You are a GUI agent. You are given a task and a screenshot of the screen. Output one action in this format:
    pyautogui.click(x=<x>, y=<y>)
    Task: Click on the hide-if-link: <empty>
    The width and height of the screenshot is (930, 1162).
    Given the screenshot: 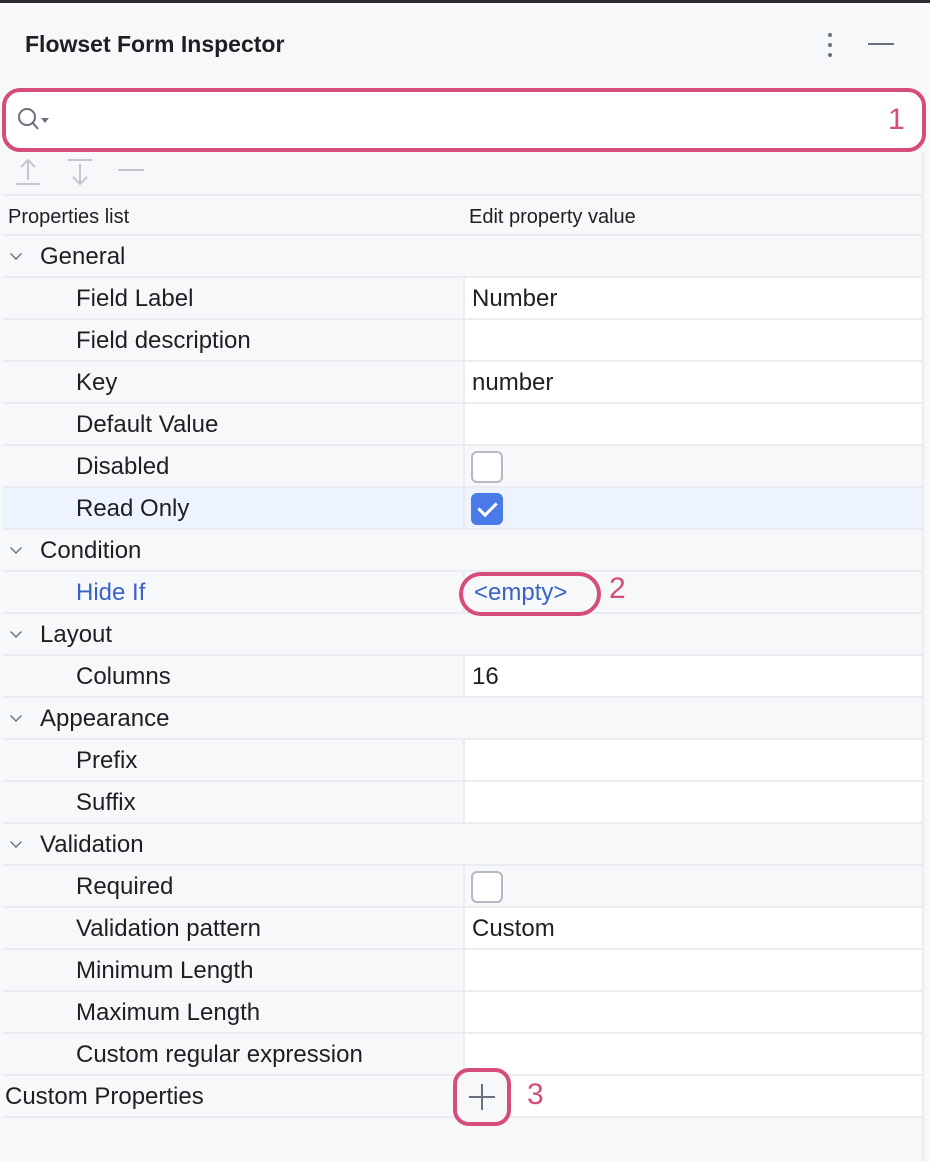 What is the action you would take?
    pyautogui.click(x=521, y=592)
    